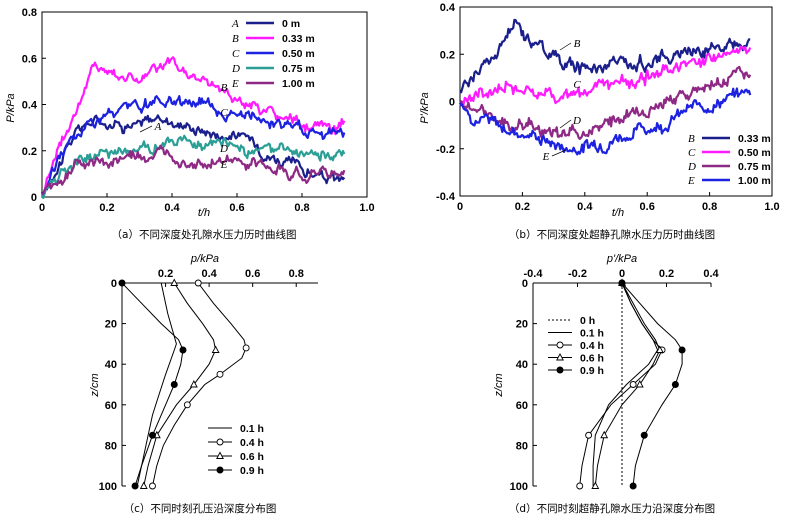 The image size is (789, 520). What do you see at coordinates (447, 55) in the screenshot?
I see `y-tick-label: 0.2` at bounding box center [447, 55].